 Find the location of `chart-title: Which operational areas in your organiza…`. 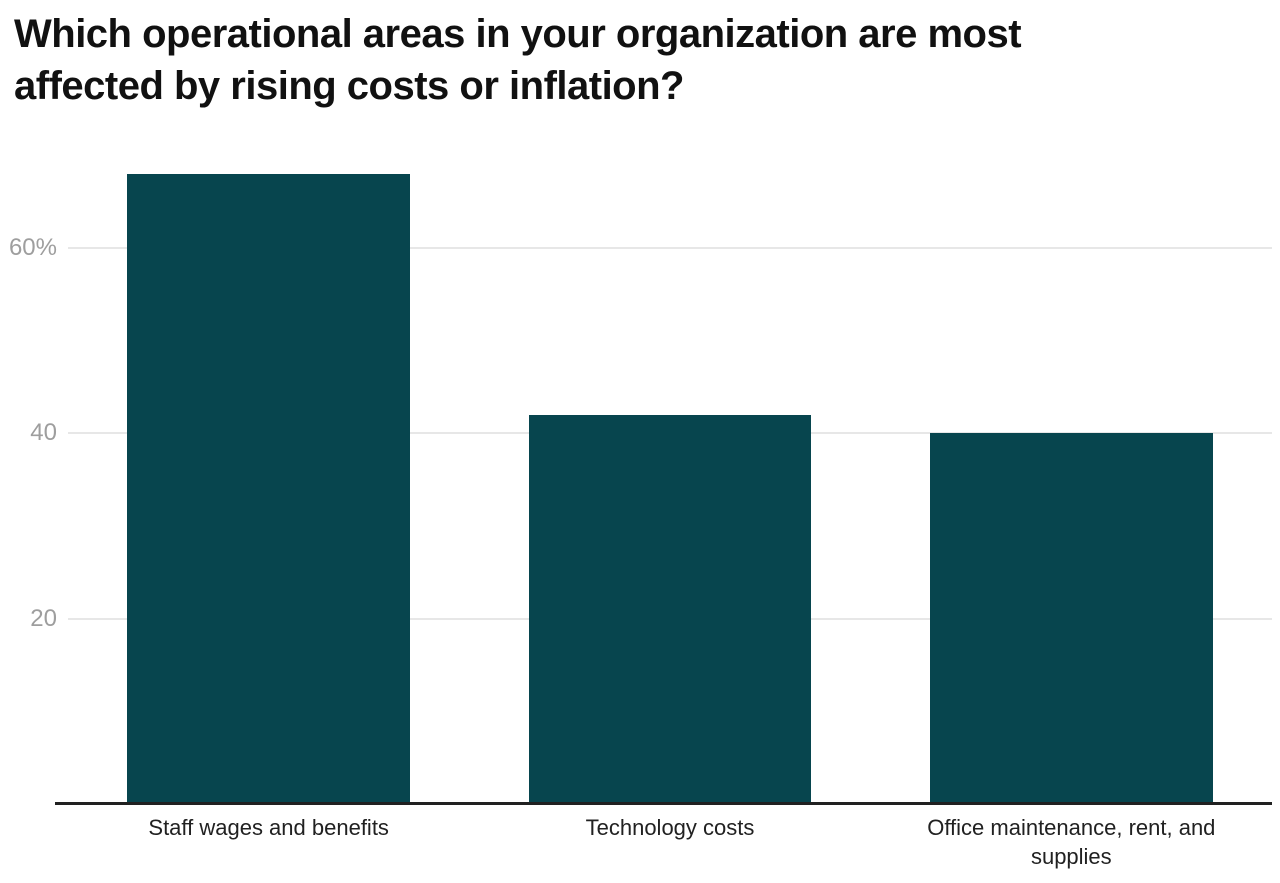

chart-title: Which operational areas in your organiza… is located at coordinates (518, 60).